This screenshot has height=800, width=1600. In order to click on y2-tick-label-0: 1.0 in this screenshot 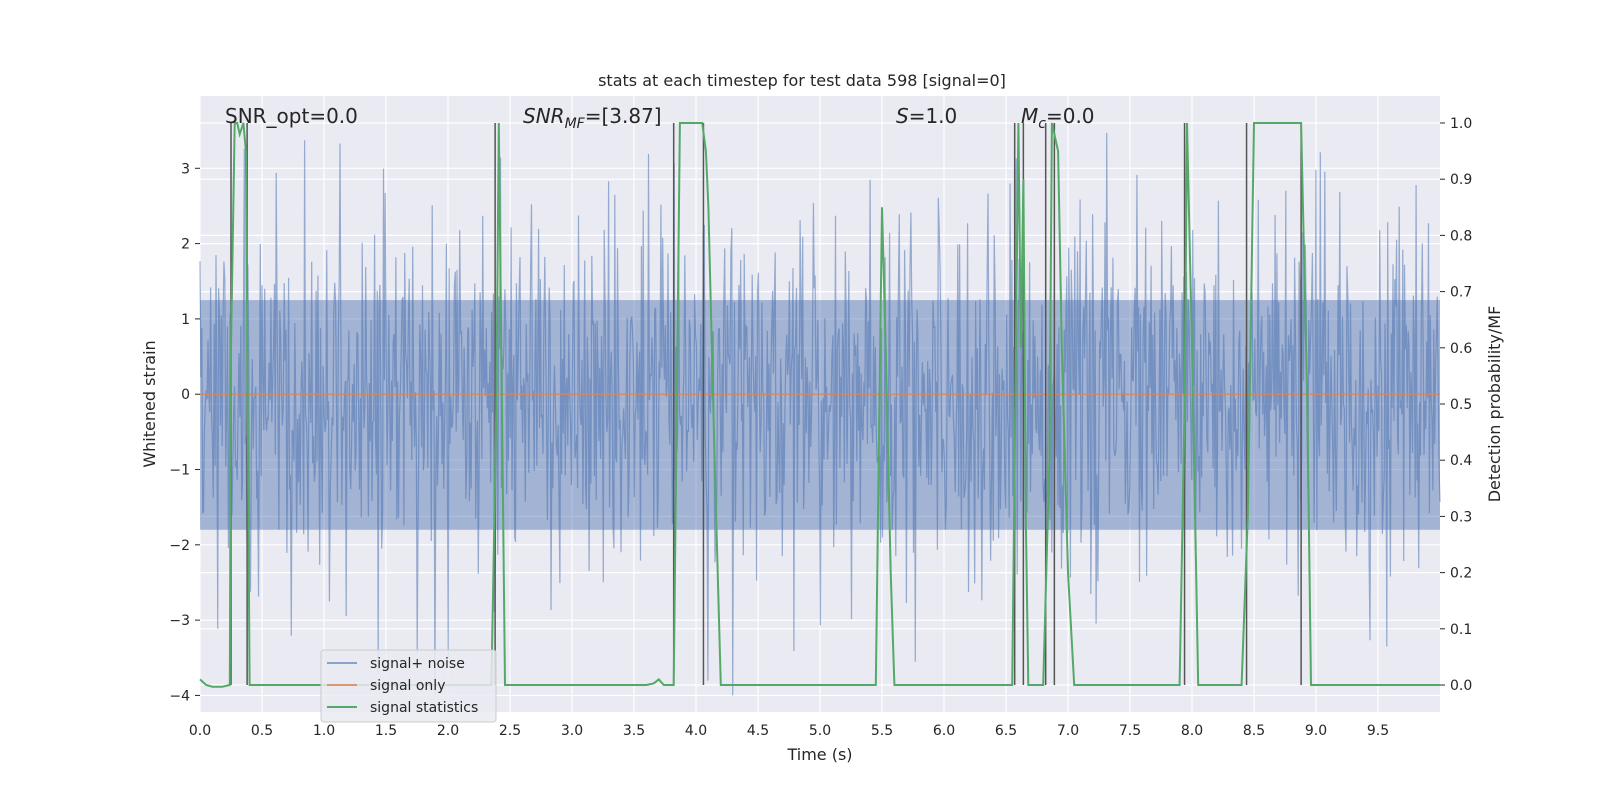, I will do `click(1461, 124)`.